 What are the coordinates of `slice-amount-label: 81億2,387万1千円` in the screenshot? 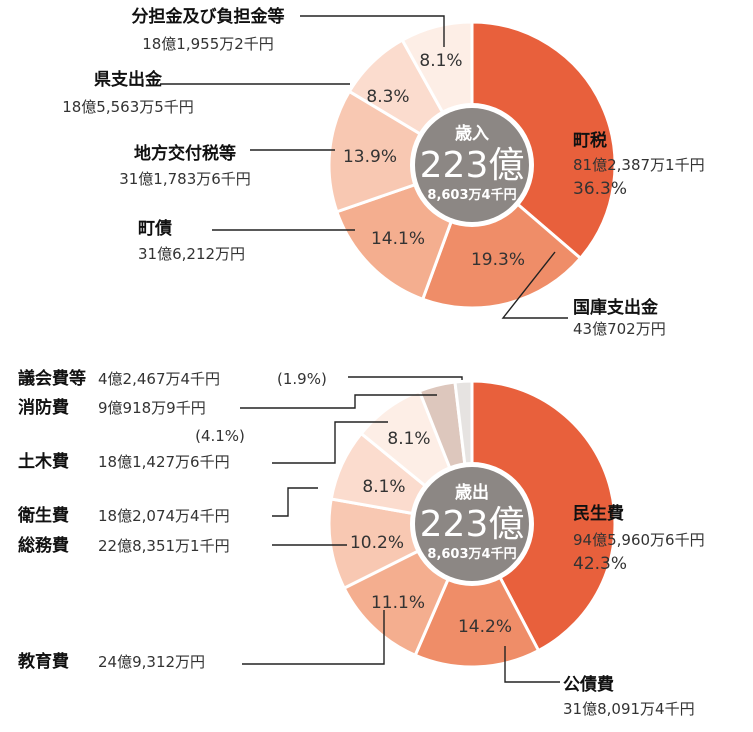 It's located at (639, 165).